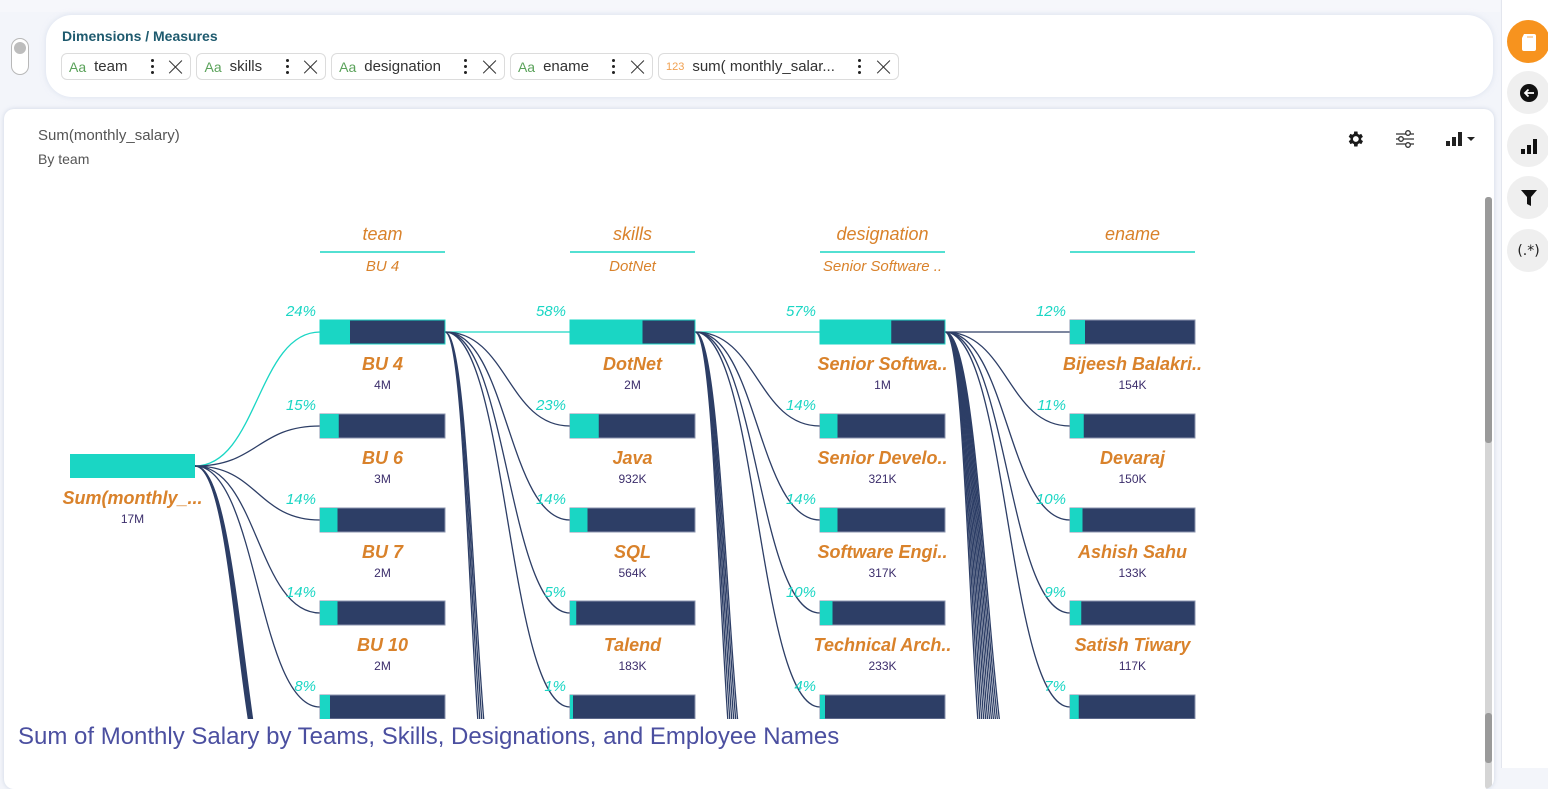 This screenshot has width=1548, height=789. Describe the element at coordinates (1524, 384) in the screenshot. I see `right-rail: (.*)` at that location.